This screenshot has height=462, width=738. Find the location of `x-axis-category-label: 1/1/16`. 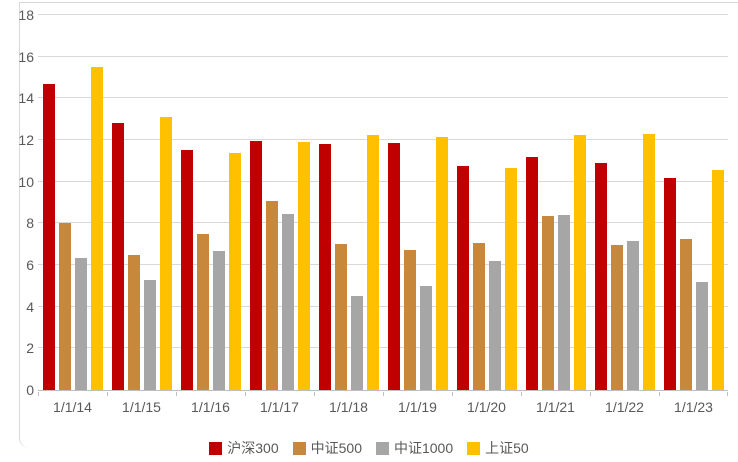

x-axis-category-label: 1/1/16 is located at coordinates (210, 407).